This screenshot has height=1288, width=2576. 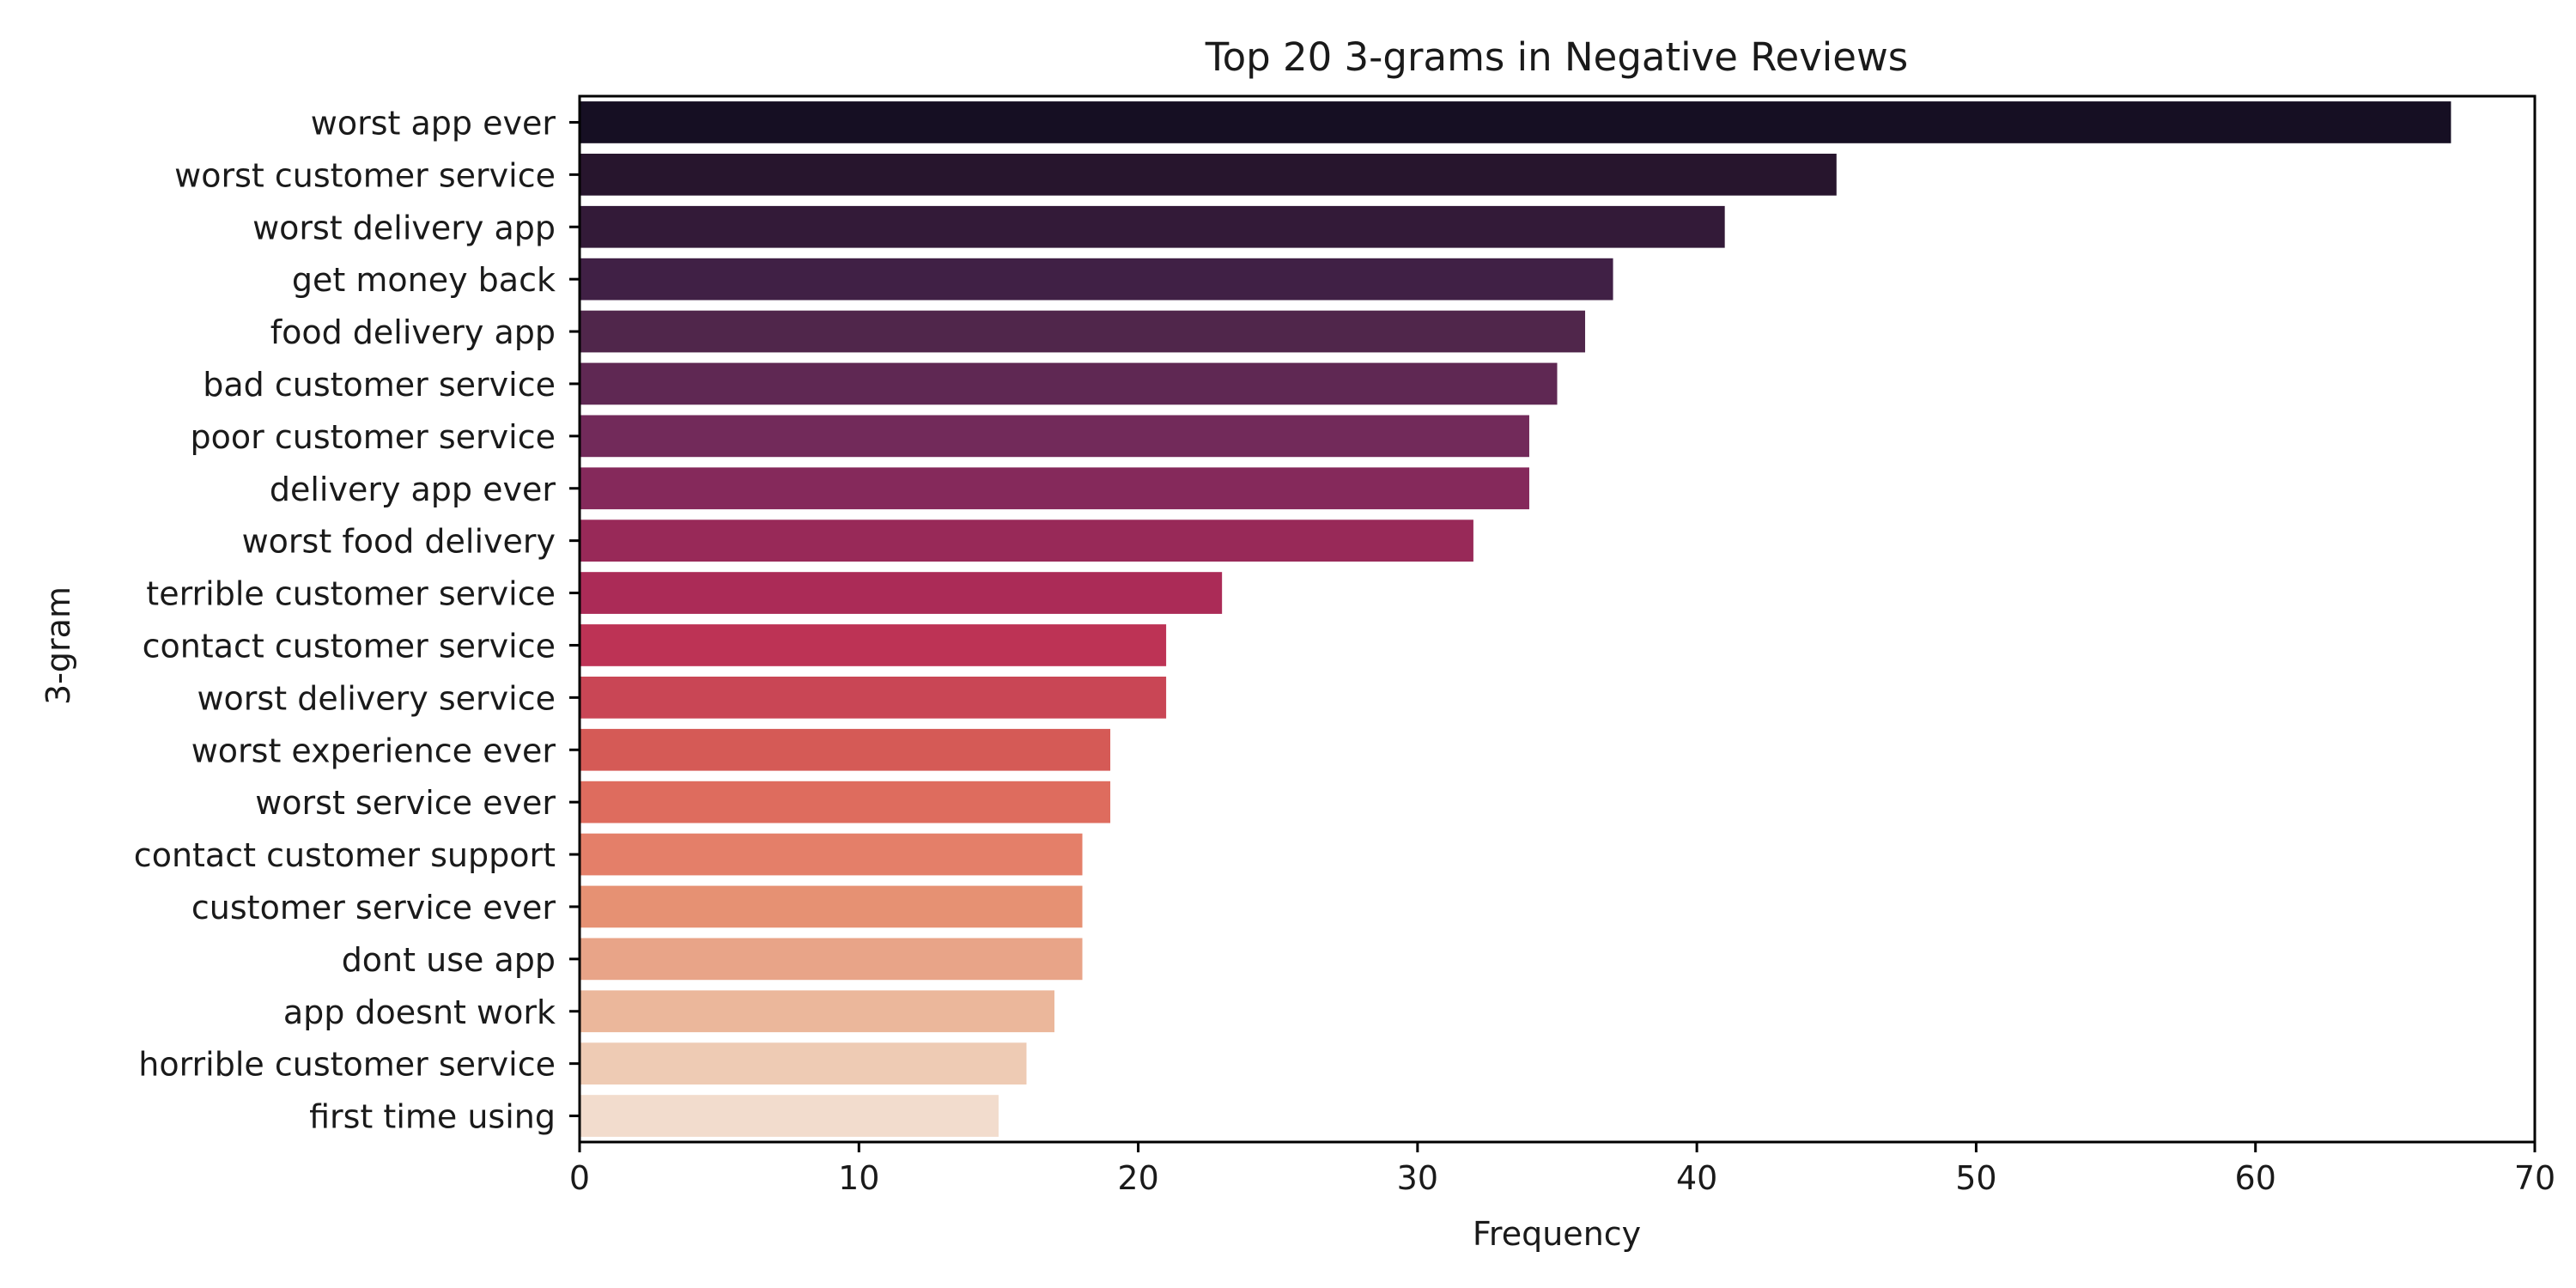 What do you see at coordinates (1137, 1178) in the screenshot?
I see `x-tick-label: 20` at bounding box center [1137, 1178].